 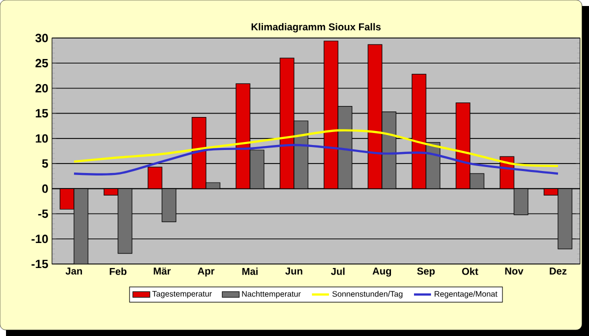 I want to click on x-tick-label: Apr, so click(x=206, y=272).